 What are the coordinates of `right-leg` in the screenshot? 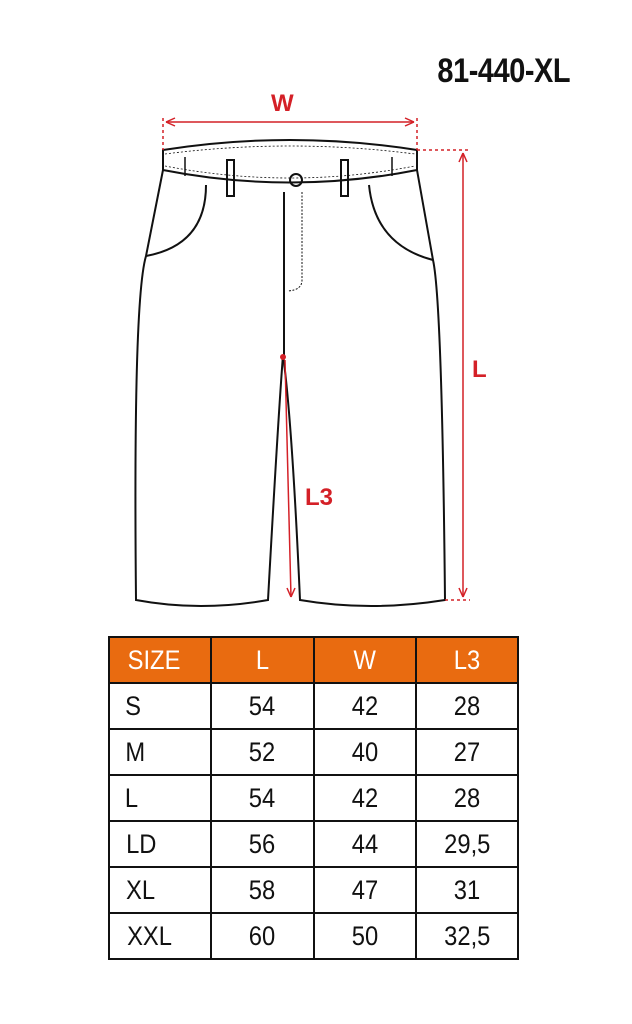 It's located at (364, 388).